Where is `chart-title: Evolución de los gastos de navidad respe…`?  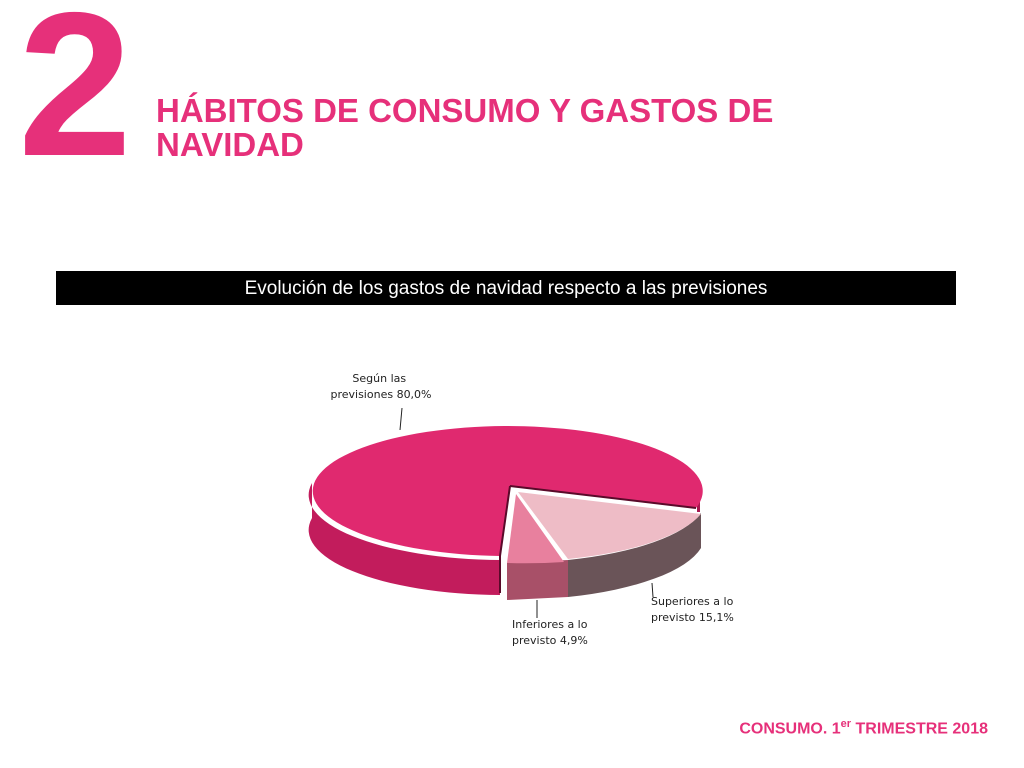
chart-title: Evolución de los gastos de navidad respe… is located at coordinates (506, 288).